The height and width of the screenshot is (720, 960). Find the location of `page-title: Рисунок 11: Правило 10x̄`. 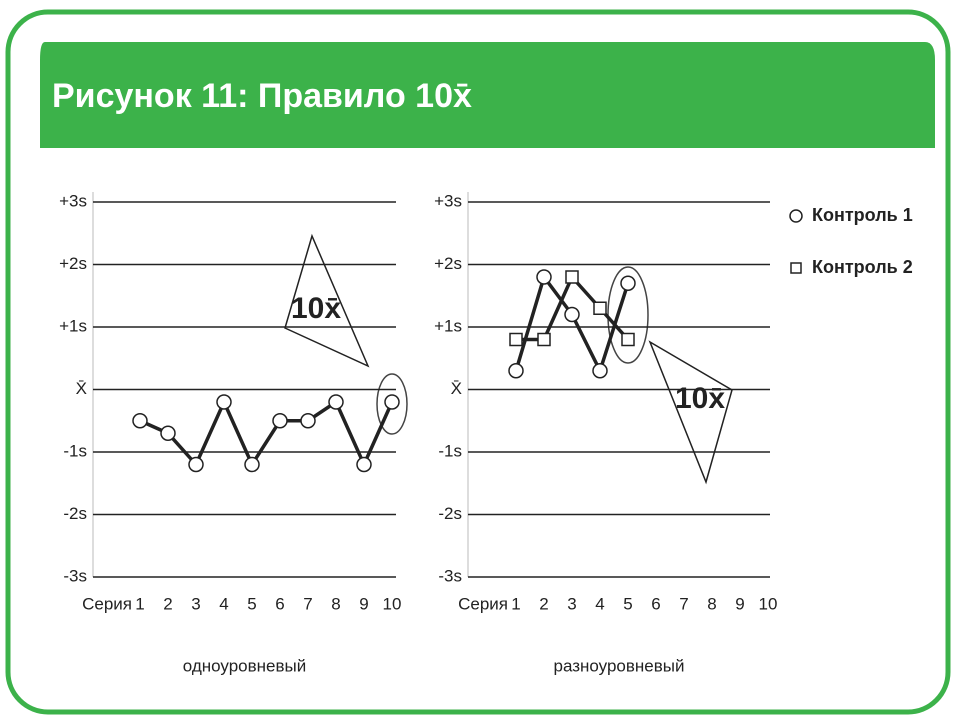

page-title: Рисунок 11: Правило 10x̄ is located at coordinates (262, 96).